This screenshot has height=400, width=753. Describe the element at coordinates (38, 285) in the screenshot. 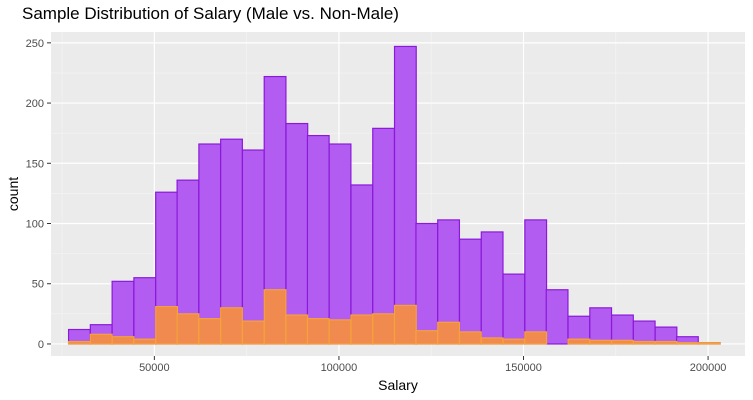

I see `y-tick-label: 50` at that location.